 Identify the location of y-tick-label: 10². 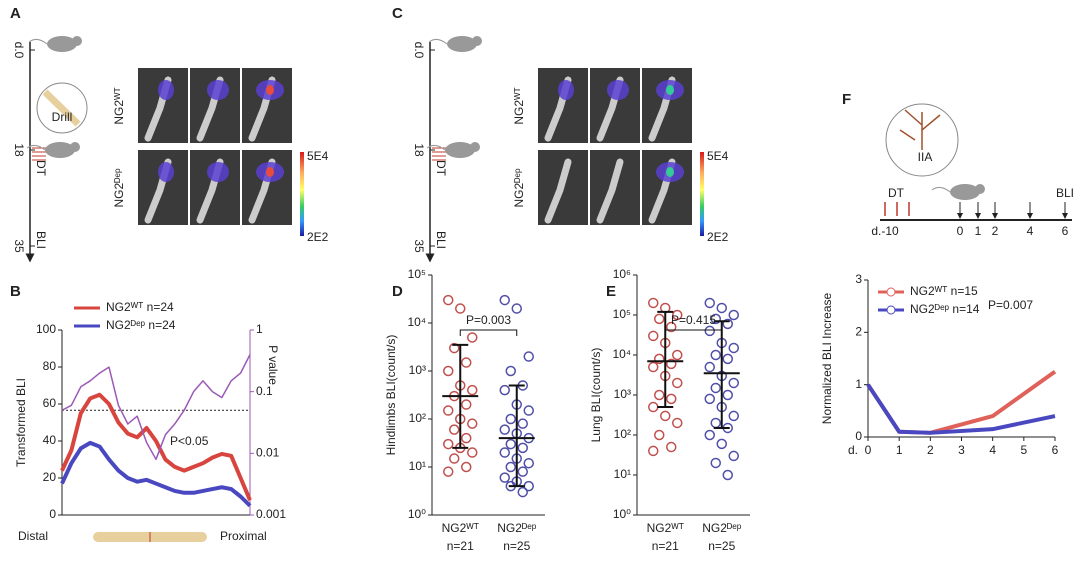
(417, 418).